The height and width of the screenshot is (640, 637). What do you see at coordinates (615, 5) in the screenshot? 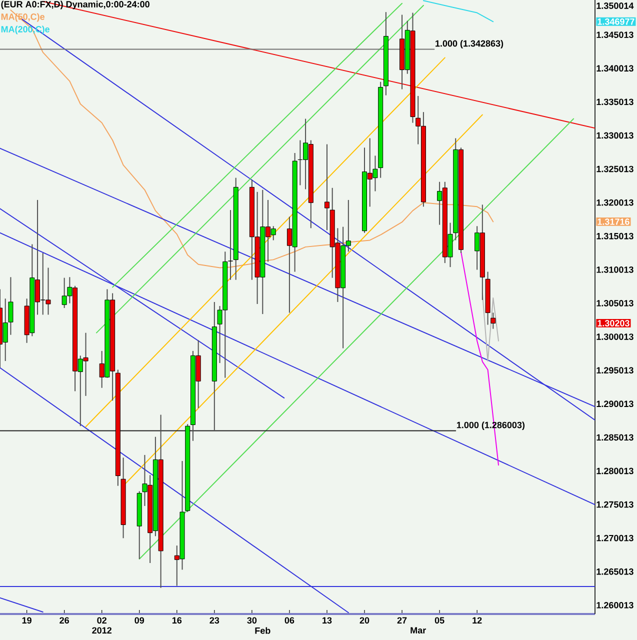
I see `y-tick-label: 1.350014` at bounding box center [615, 5].